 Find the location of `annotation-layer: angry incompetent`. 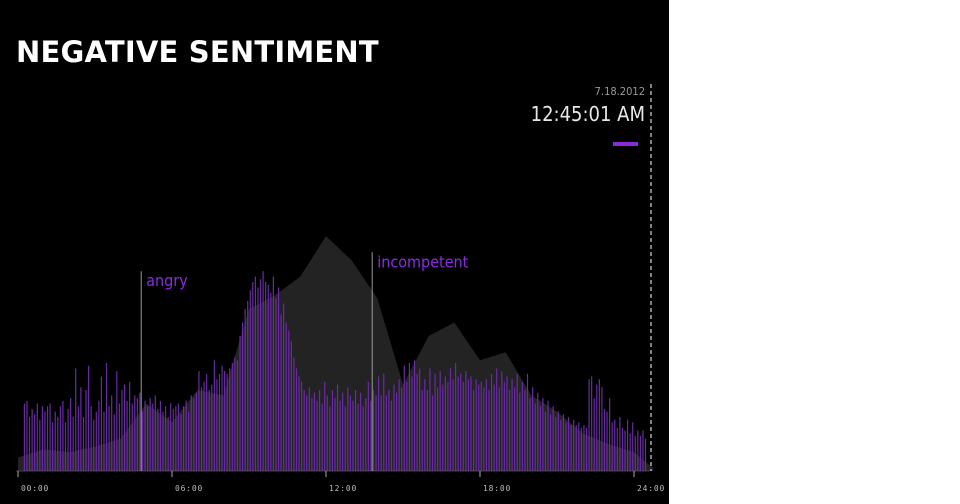

annotation-layer: angry incompetent is located at coordinates (304, 361).